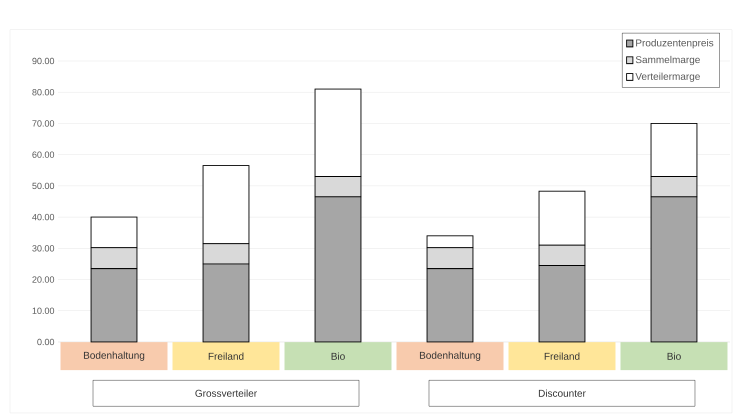 The width and height of the screenshot is (737, 415). Describe the element at coordinates (667, 77) in the screenshot. I see `legend-label: Verteilermarge` at that location.